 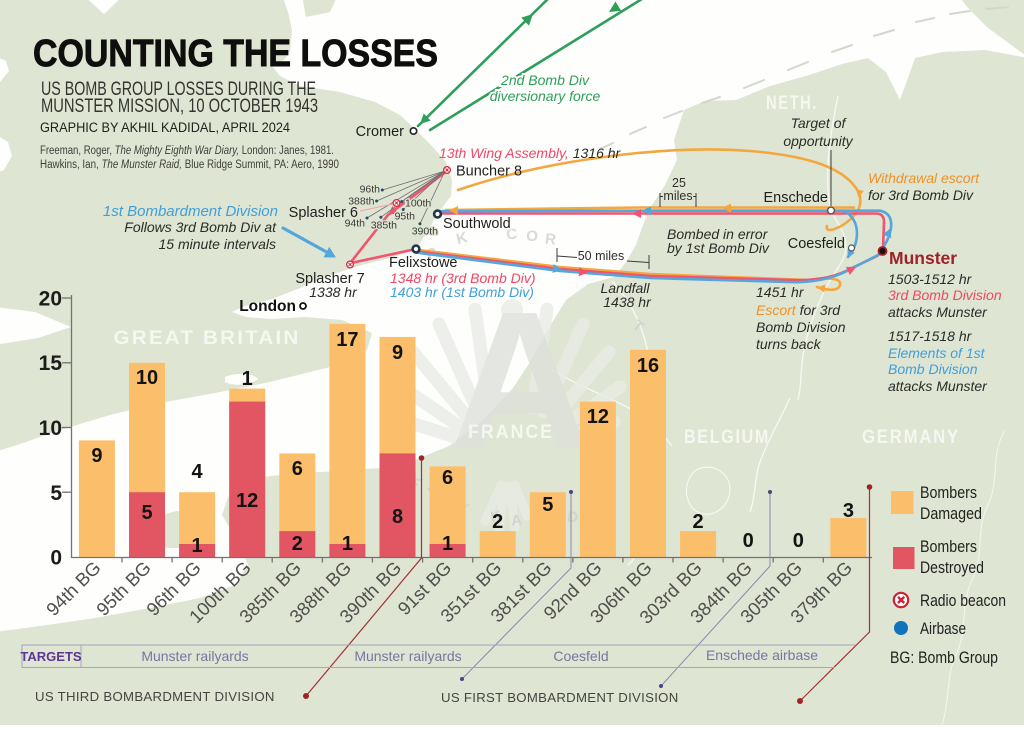 What do you see at coordinates (911, 437) in the screenshot?
I see `svg-text: GERMANY` at bounding box center [911, 437].